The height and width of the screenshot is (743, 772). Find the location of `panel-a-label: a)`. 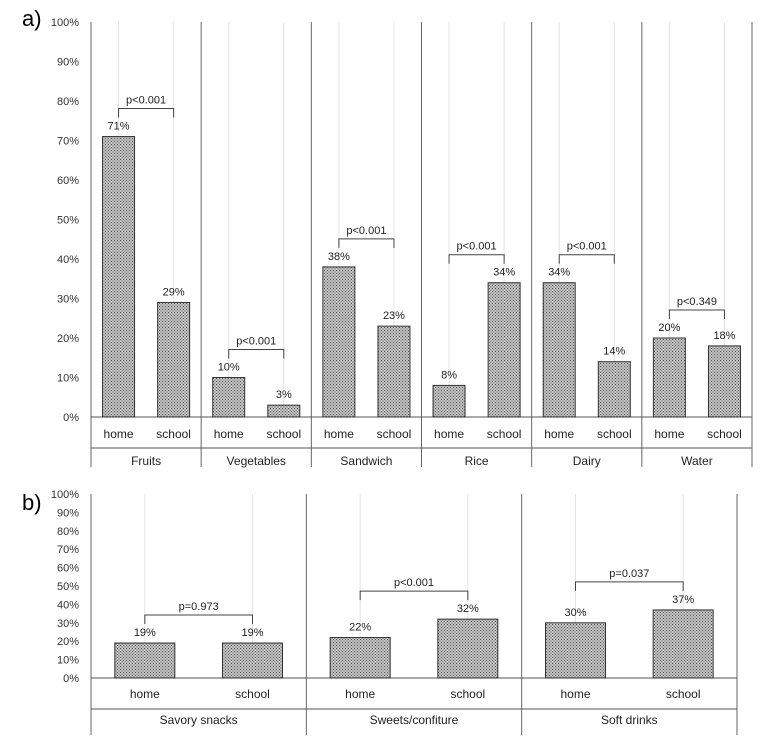

panel-a-label: a) is located at coordinates (32, 18).